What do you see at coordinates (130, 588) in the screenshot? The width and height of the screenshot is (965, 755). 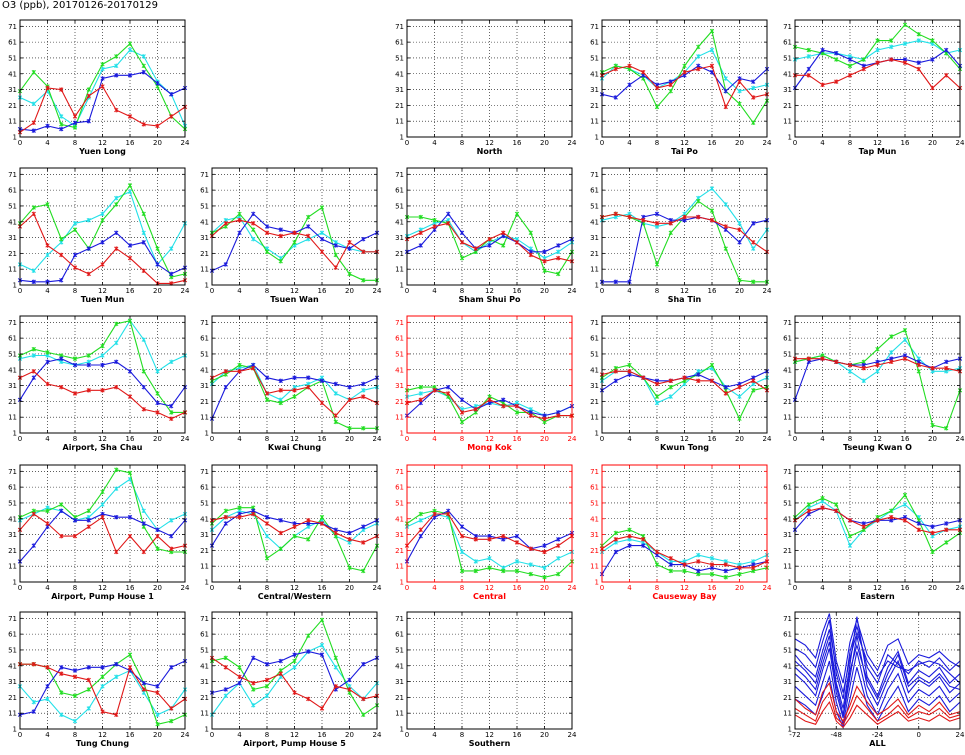 I see `x-tick-label: 16` at bounding box center [130, 588].